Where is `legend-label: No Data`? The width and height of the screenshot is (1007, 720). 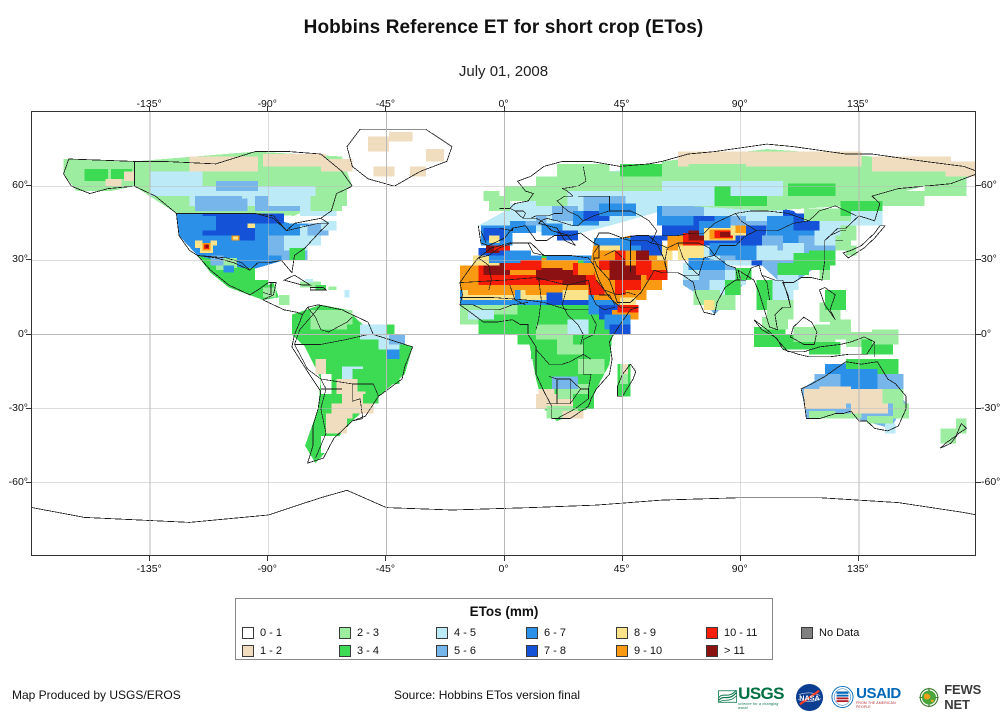 legend-label: No Data is located at coordinates (839, 632).